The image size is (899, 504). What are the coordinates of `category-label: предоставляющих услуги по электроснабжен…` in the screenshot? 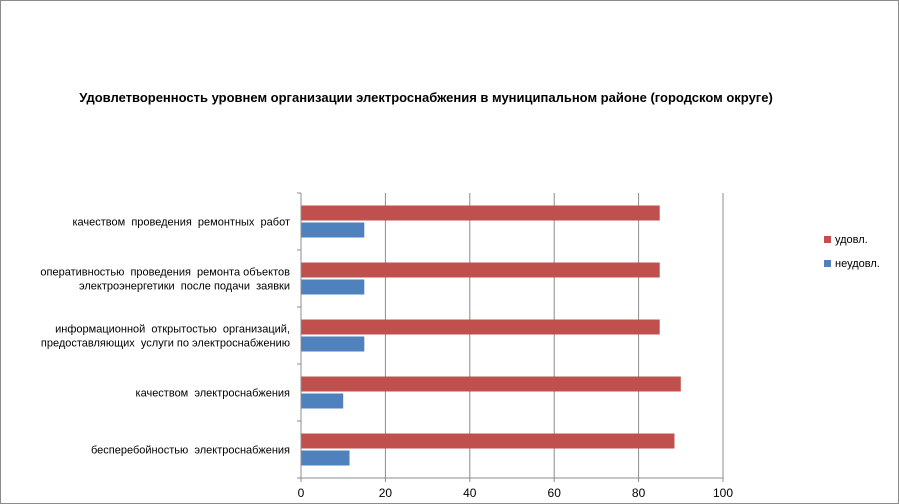 It's located at (165, 344).